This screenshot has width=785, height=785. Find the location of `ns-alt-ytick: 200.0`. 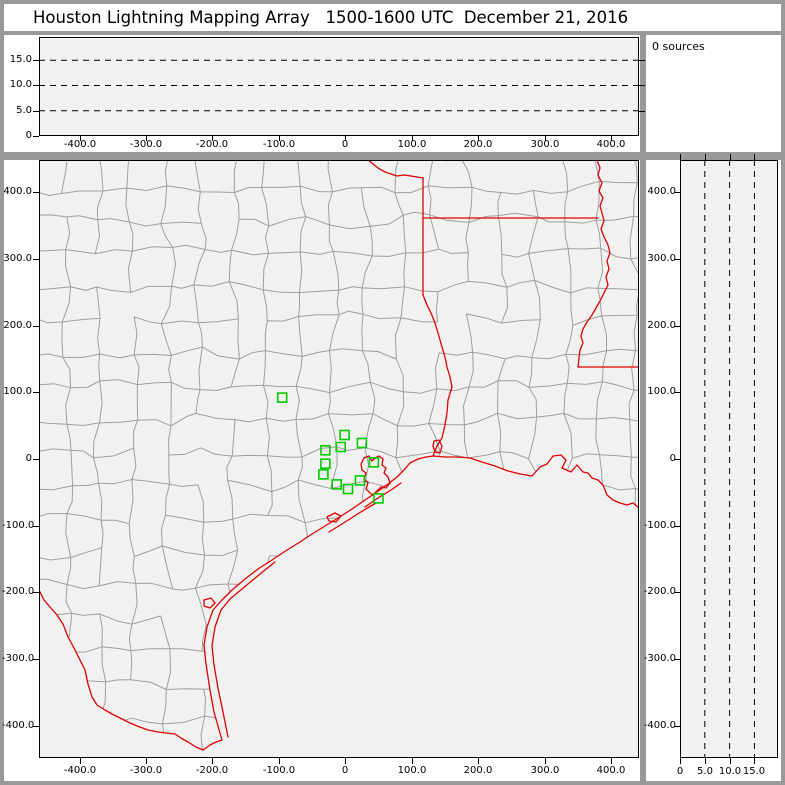

ns-alt-ytick: 200.0 is located at coordinates (661, 325).